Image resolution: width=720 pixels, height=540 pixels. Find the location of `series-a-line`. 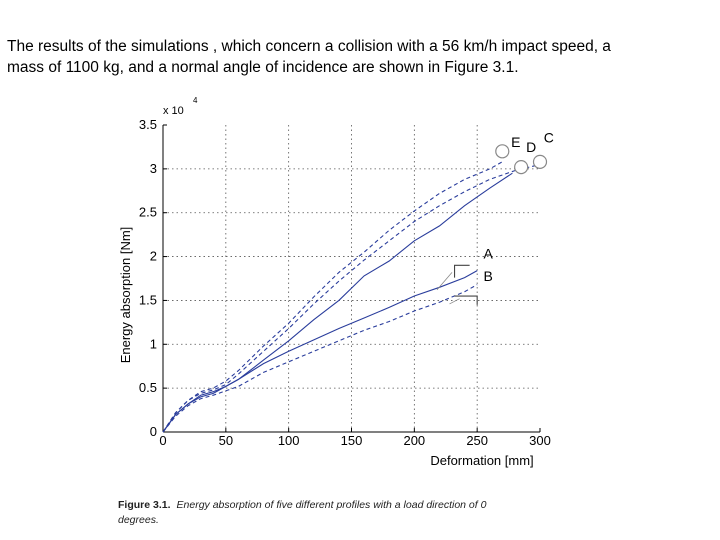

series-a-line is located at coordinates (320, 351).